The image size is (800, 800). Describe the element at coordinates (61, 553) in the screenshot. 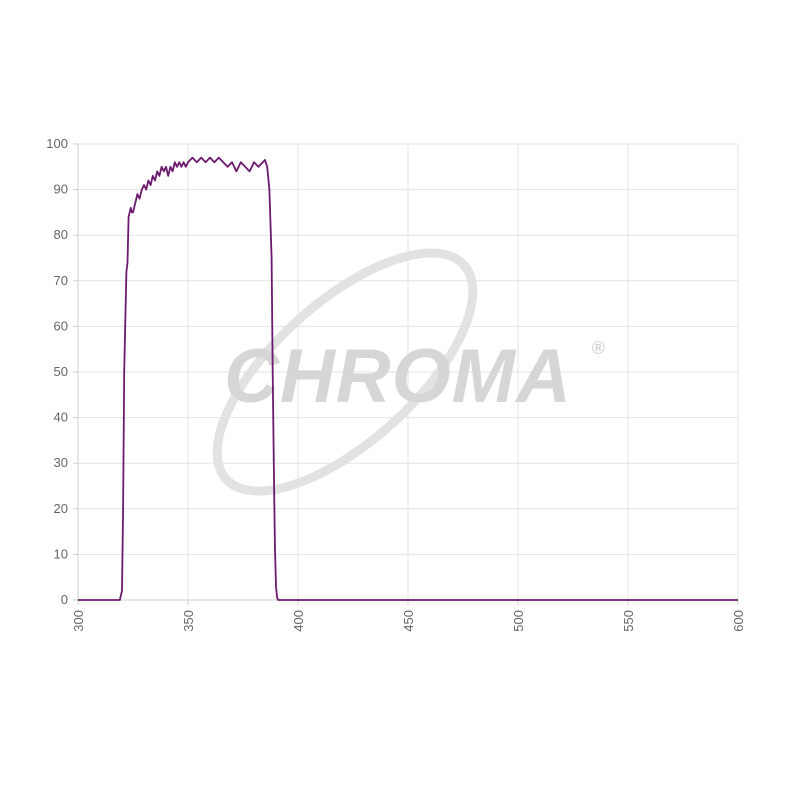

I see `y-tick-label: 10` at that location.